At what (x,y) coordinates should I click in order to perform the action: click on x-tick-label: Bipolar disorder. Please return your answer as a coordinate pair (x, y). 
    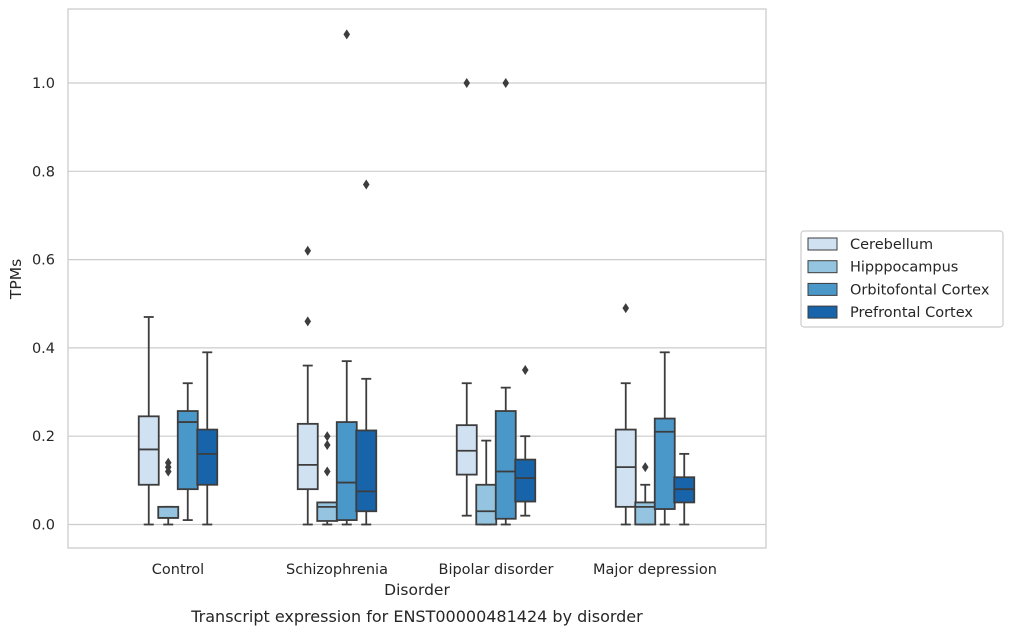
    Looking at the image, I should click on (496, 570).